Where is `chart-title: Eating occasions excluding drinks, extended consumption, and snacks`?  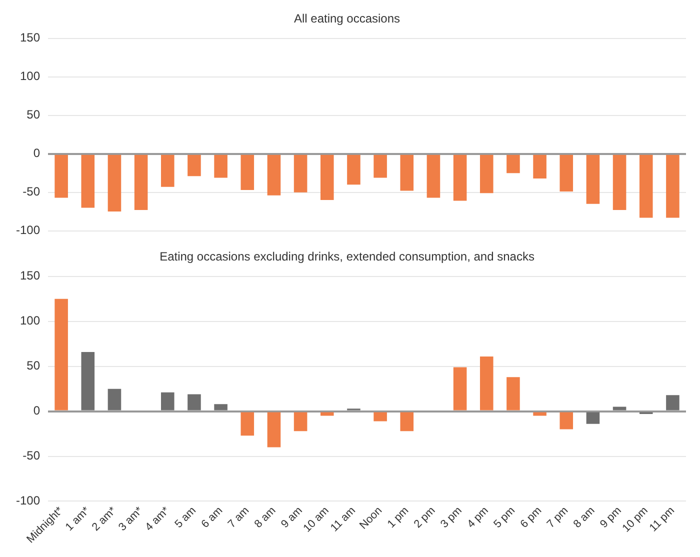 chart-title: Eating occasions excluding drinks, extended consumption, and snacks is located at coordinates (347, 257).